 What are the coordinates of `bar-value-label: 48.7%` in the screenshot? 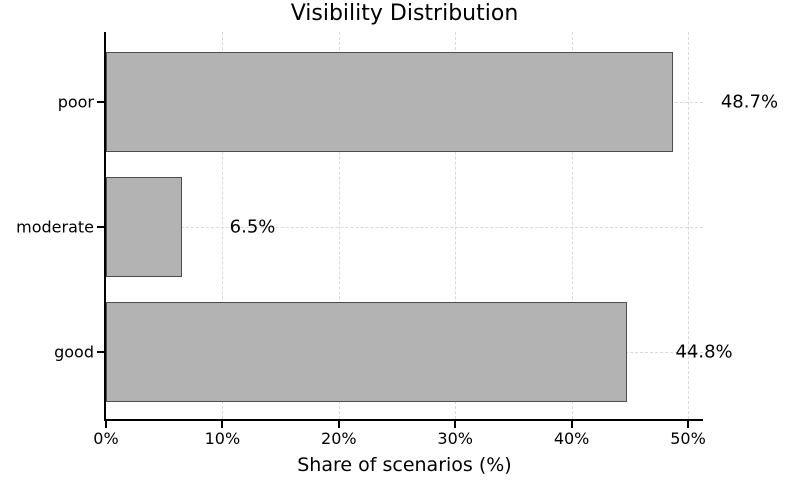 It's located at (749, 102).